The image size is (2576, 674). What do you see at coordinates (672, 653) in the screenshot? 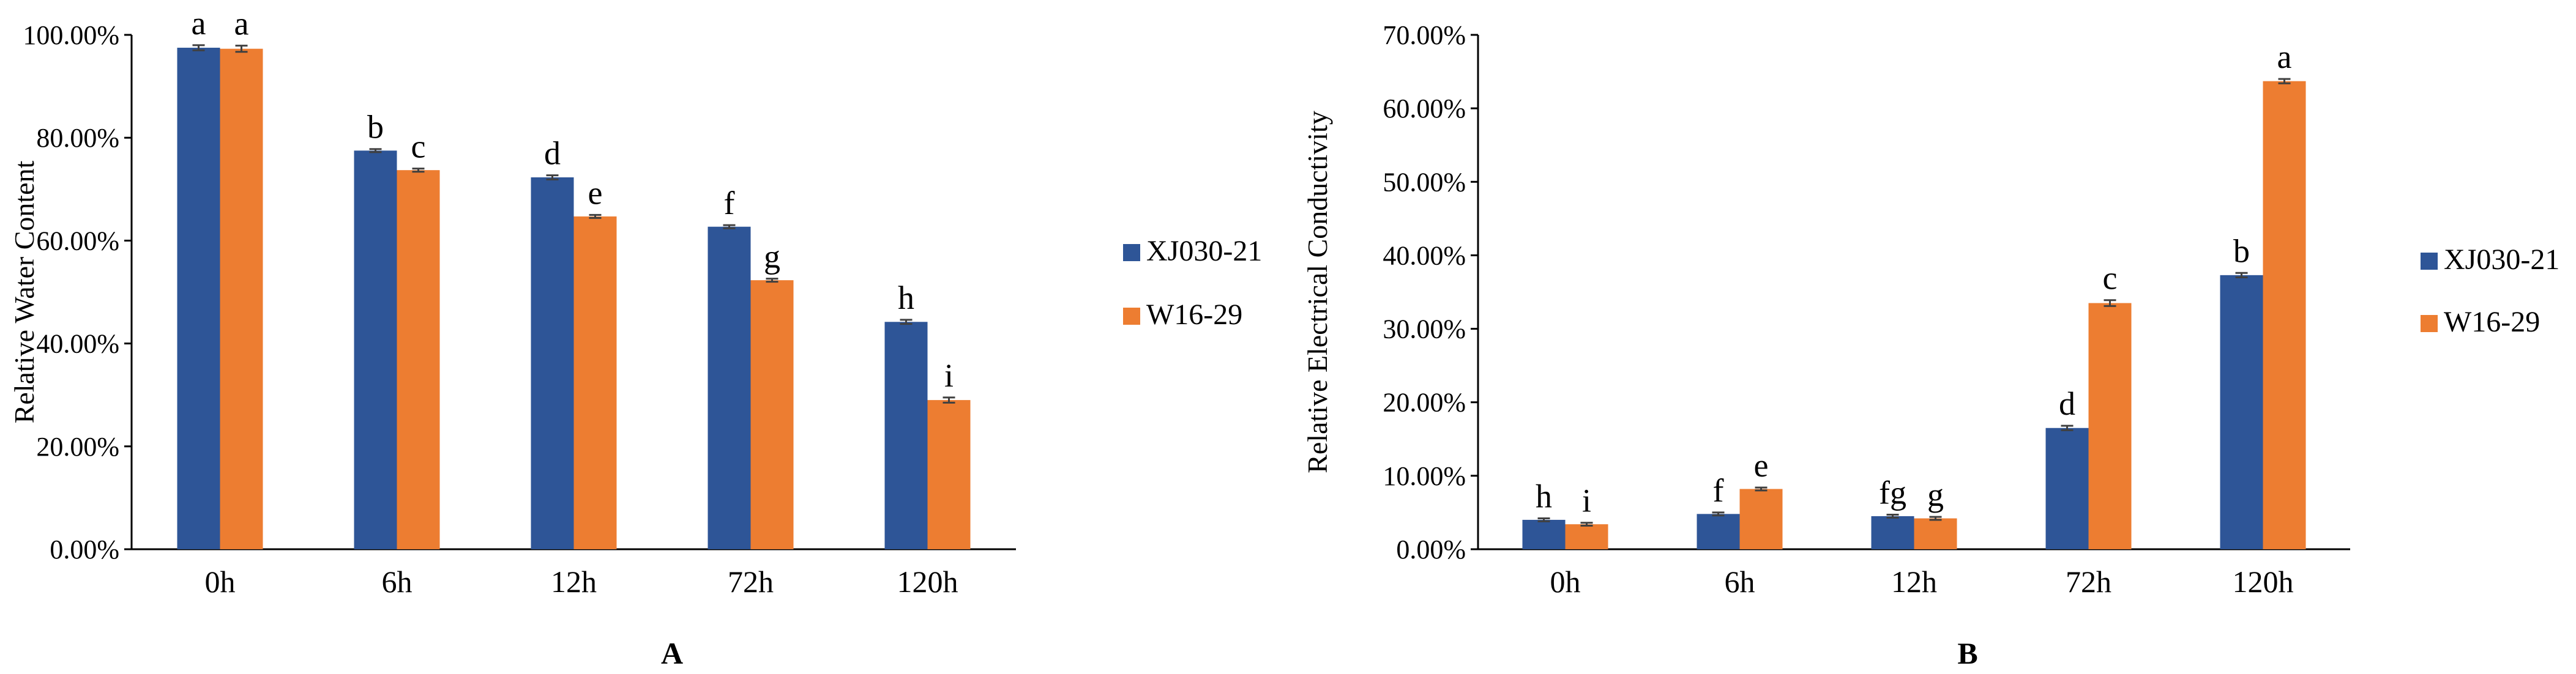
I see `panel-label: A` at bounding box center [672, 653].